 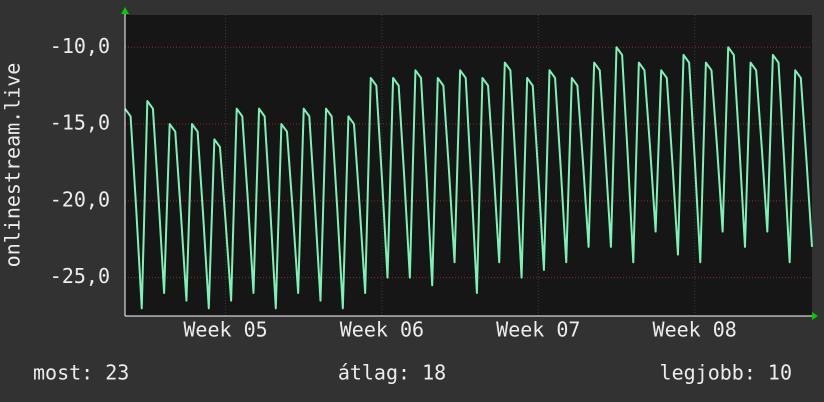 I want to click on y-arrow, so click(x=125, y=10).